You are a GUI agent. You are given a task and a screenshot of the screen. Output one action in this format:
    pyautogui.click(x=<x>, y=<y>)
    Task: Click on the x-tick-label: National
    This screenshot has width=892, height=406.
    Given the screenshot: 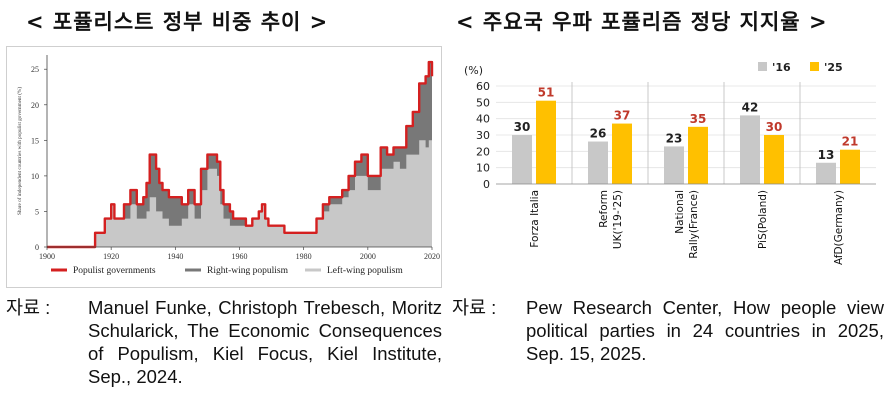 What is the action you would take?
    pyautogui.click(x=680, y=212)
    